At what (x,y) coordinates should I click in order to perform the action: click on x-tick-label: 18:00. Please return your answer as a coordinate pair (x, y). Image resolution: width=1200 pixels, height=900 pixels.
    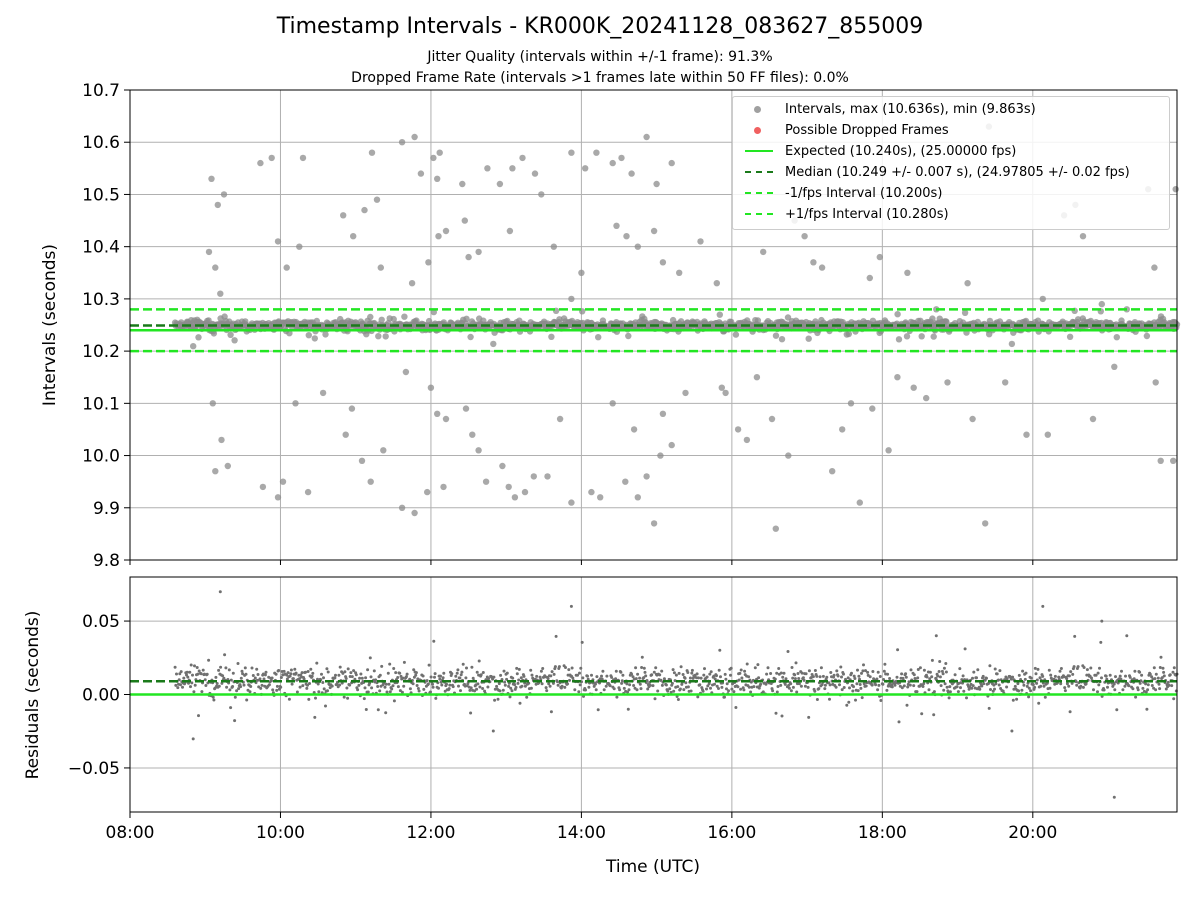
    Looking at the image, I should click on (882, 833).